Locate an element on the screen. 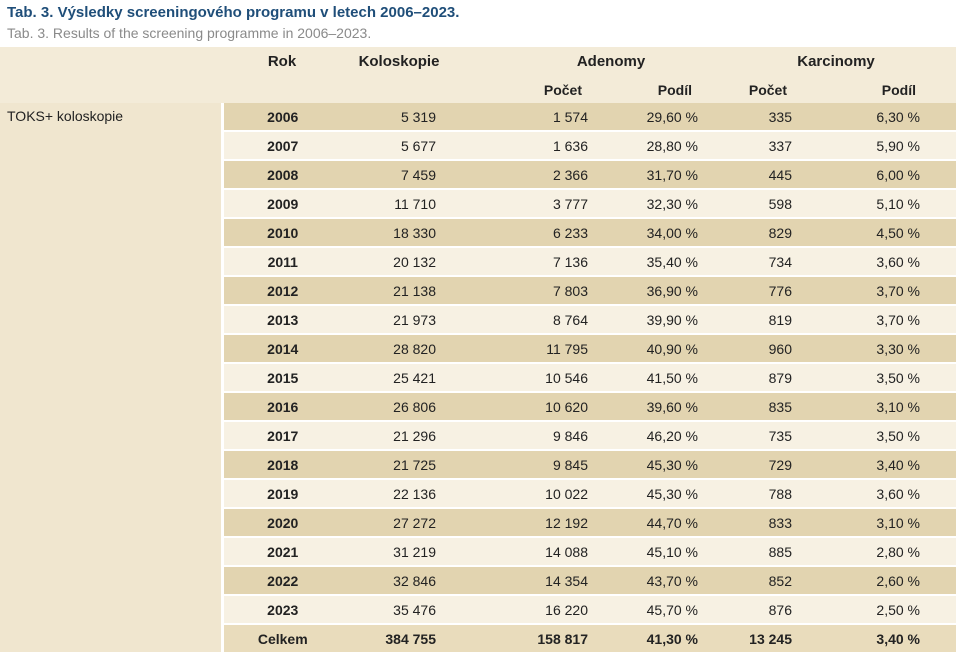 The width and height of the screenshot is (956, 652). cell-adenomy-pocet: 14 088 is located at coordinates (556, 552).